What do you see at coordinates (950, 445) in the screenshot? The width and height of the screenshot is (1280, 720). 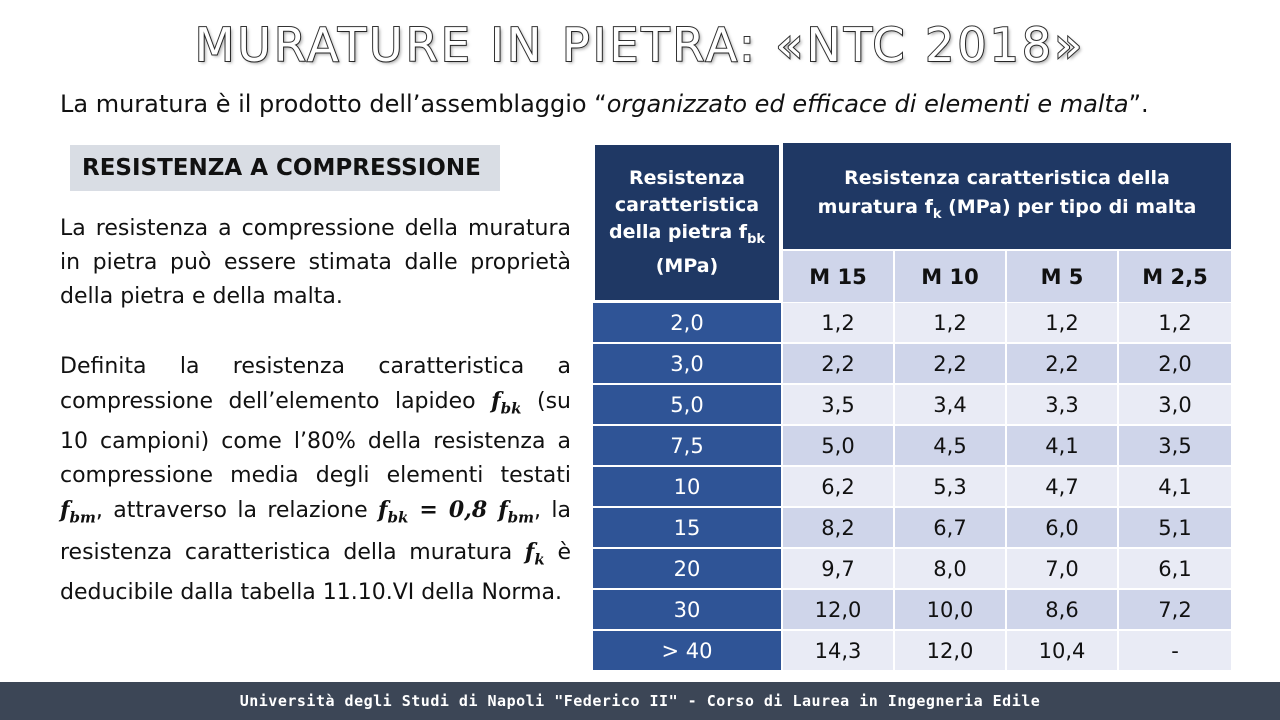 I see `table-cell: 4,5` at bounding box center [950, 445].